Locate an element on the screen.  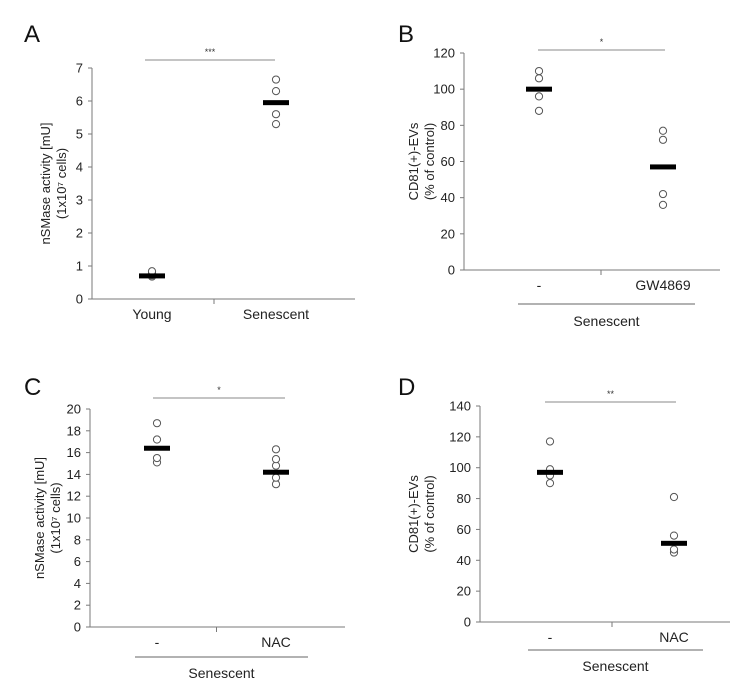
y-tick-label: 16 is located at coordinates (74, 452).